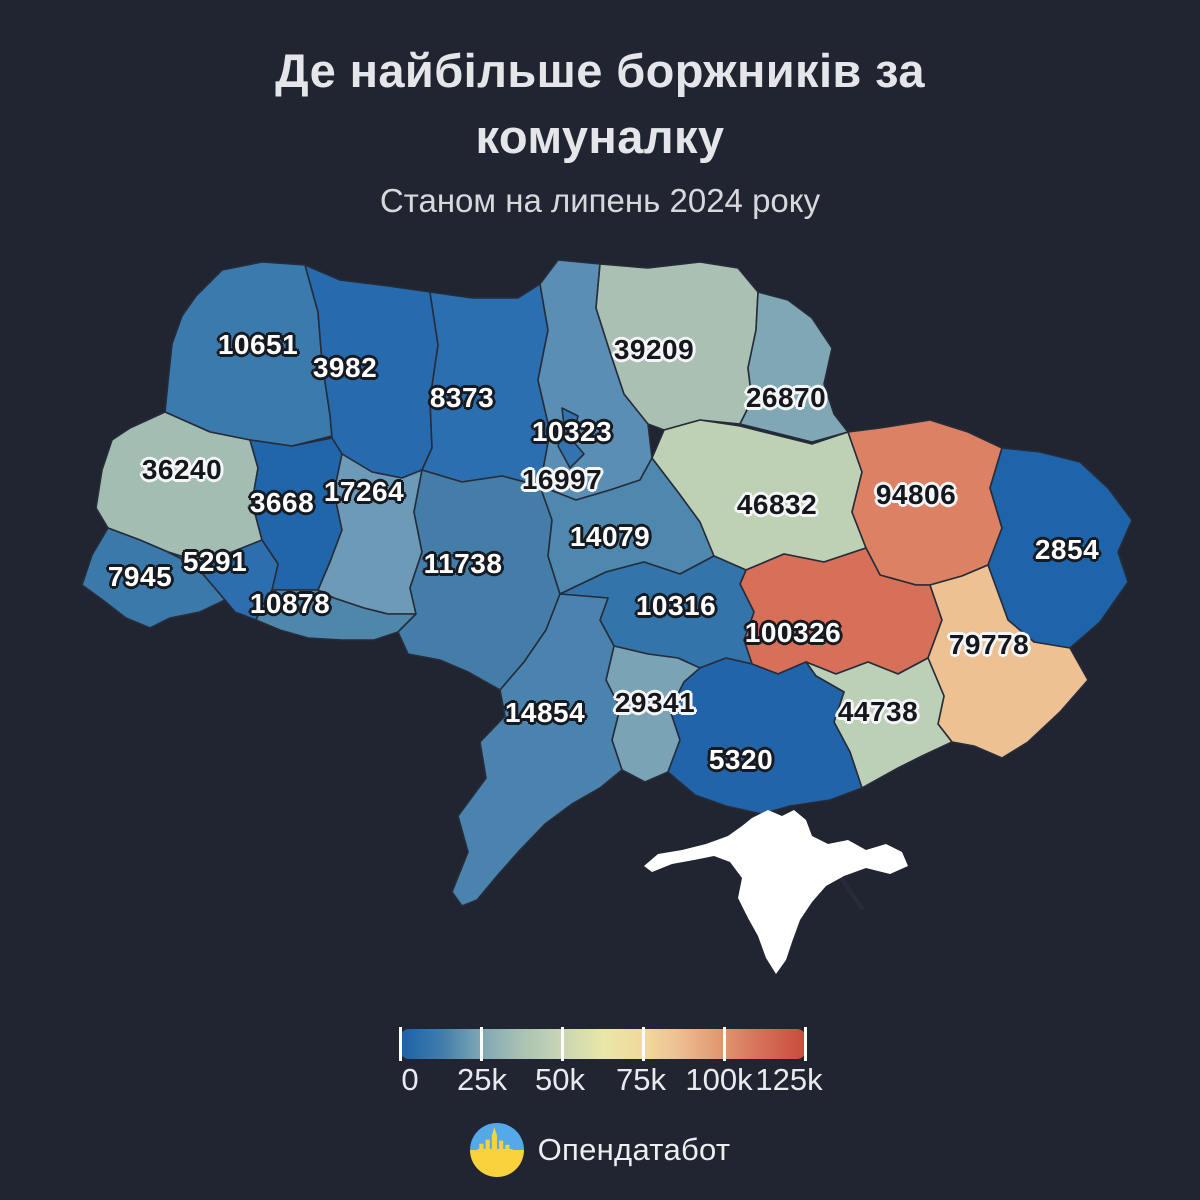  Describe the element at coordinates (562, 1044) in the screenshot. I see `legend-tick-50k` at that location.